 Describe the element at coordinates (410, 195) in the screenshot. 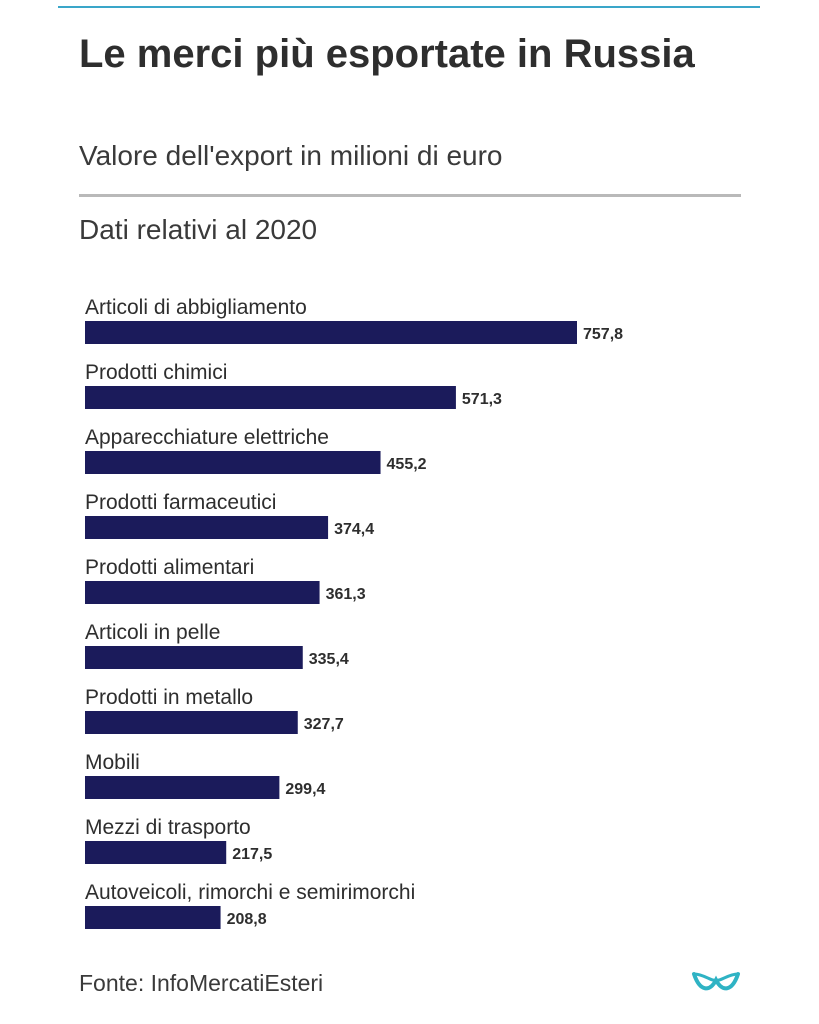

I see `header-divider` at that location.